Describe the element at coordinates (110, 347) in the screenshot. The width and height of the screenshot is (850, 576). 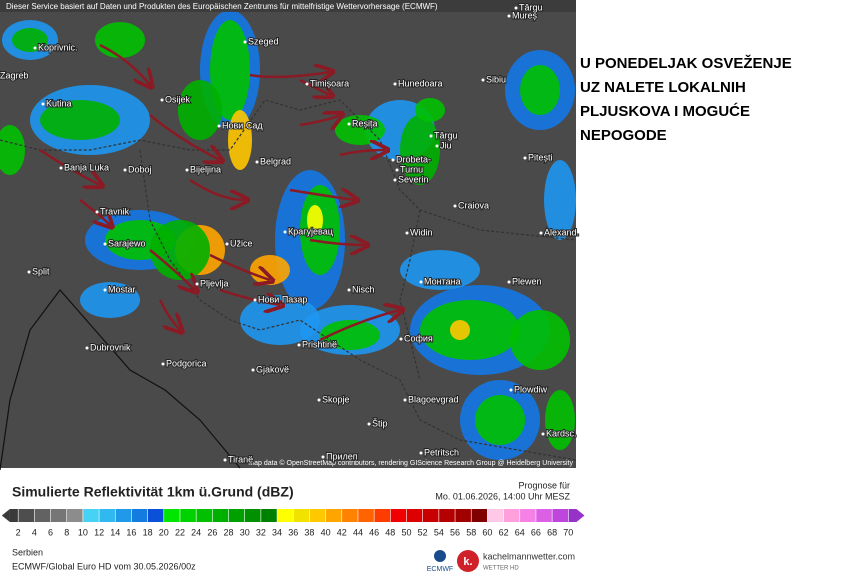
I see `city-label: Dubrovnik` at that location.